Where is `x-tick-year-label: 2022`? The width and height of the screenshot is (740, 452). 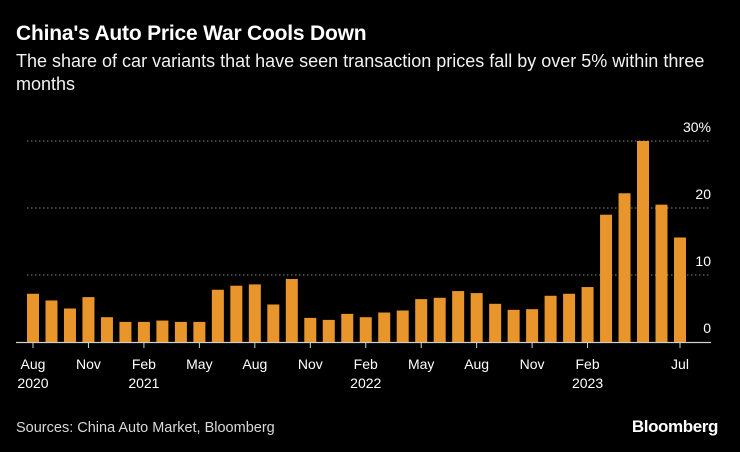 x-tick-year-label: 2022 is located at coordinates (365, 383).